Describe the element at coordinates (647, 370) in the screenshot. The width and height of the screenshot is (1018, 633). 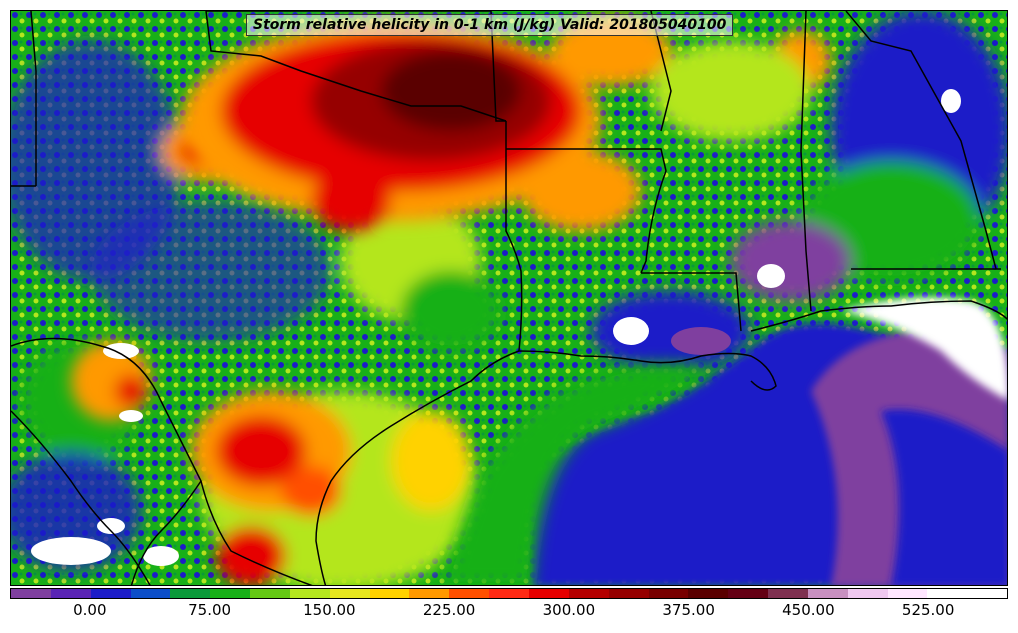
I see `coastline-louisiana` at that location.